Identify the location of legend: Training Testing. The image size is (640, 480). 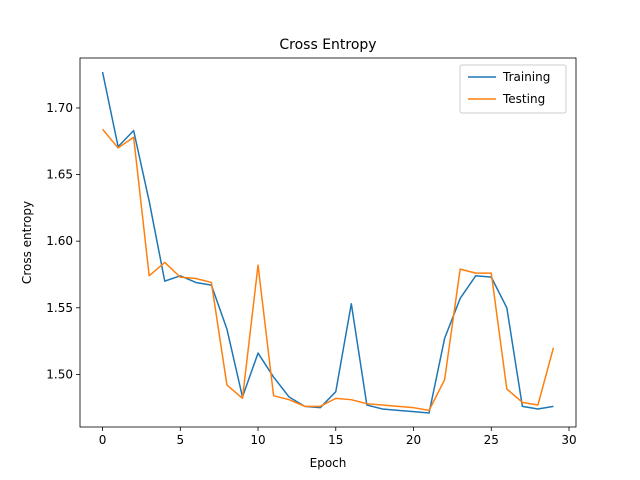
(513, 89).